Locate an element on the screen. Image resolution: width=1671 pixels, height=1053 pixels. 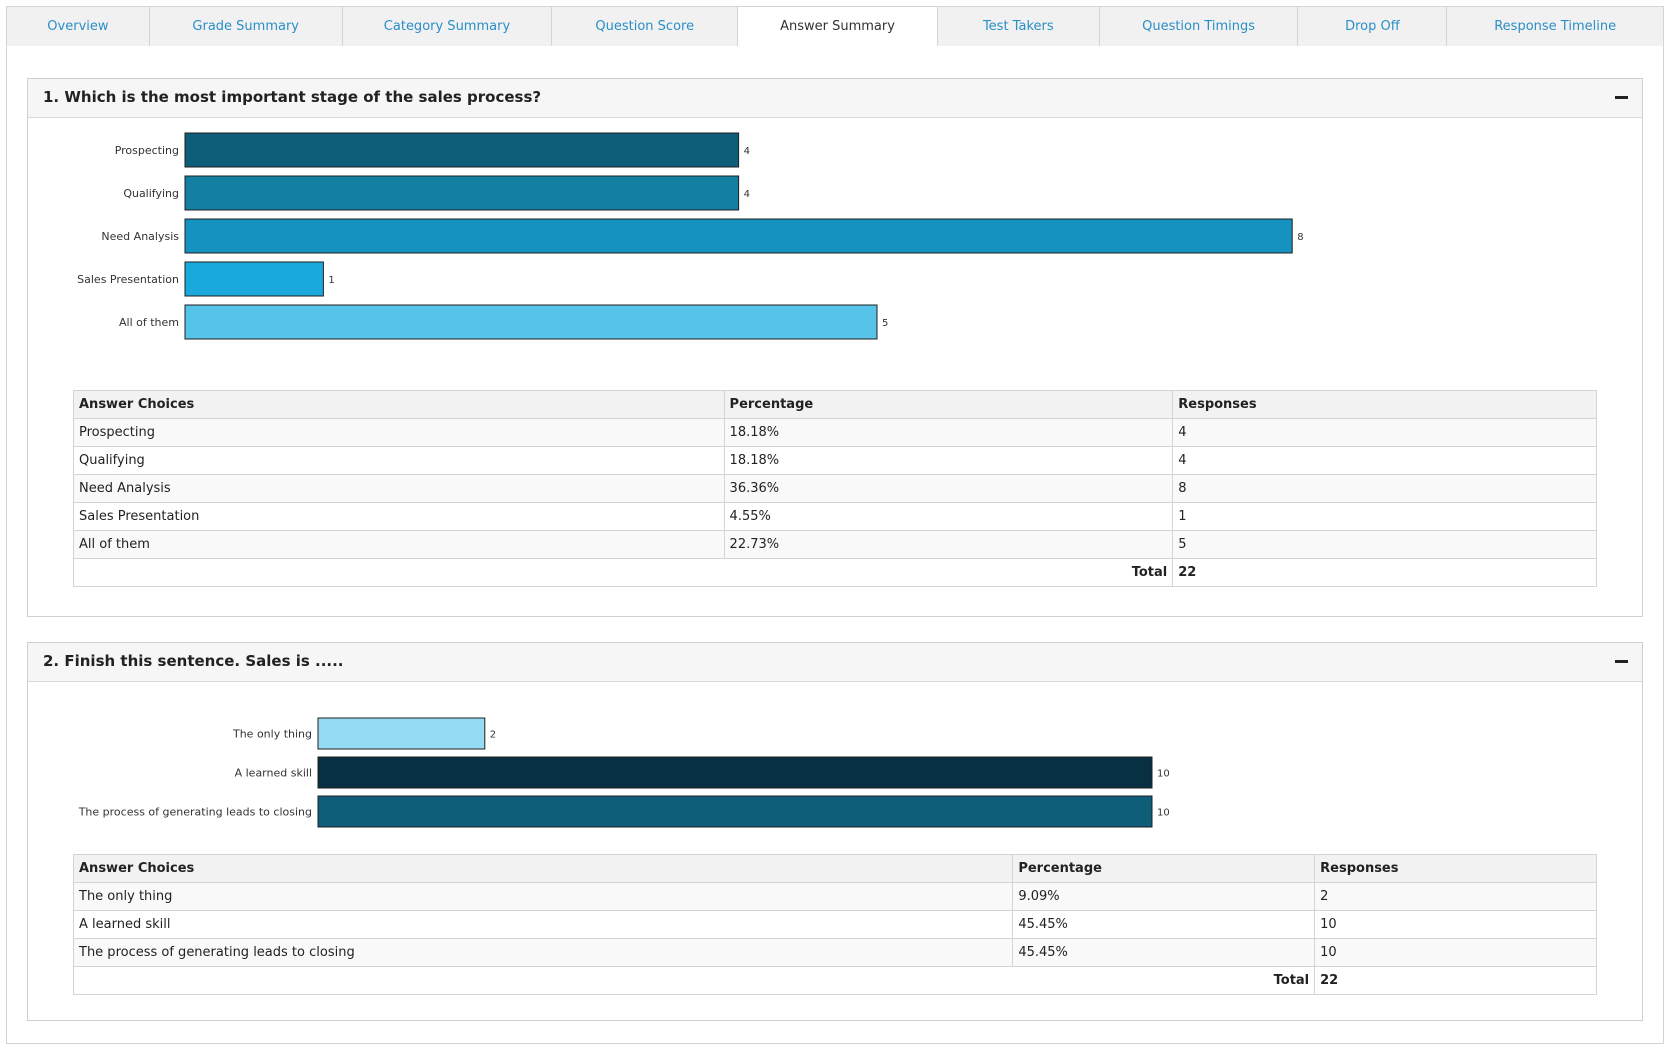
percentage-cell: 36.36% is located at coordinates (948, 488).